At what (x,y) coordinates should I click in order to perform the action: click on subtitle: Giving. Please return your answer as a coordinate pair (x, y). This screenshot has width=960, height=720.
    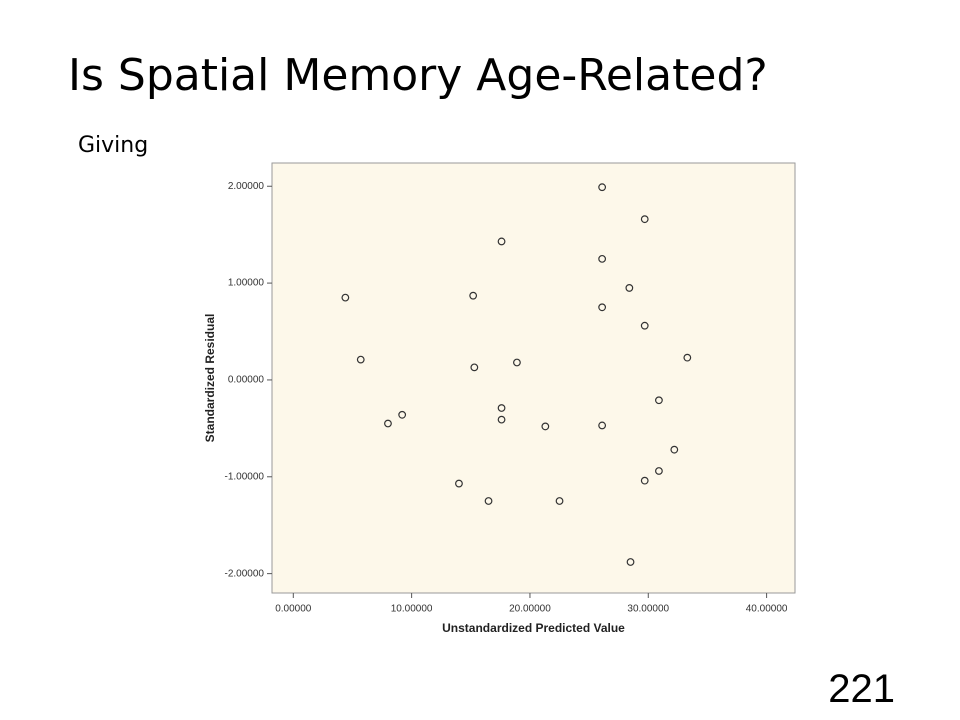
    Looking at the image, I should click on (113, 145).